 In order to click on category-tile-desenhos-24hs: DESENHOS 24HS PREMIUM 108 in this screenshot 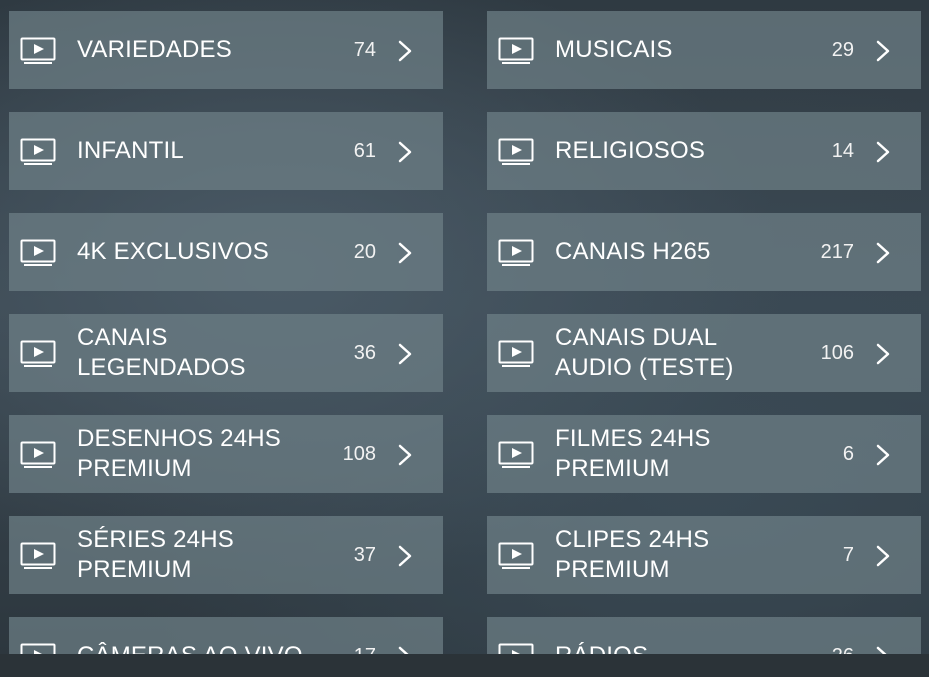, I will do `click(226, 454)`.